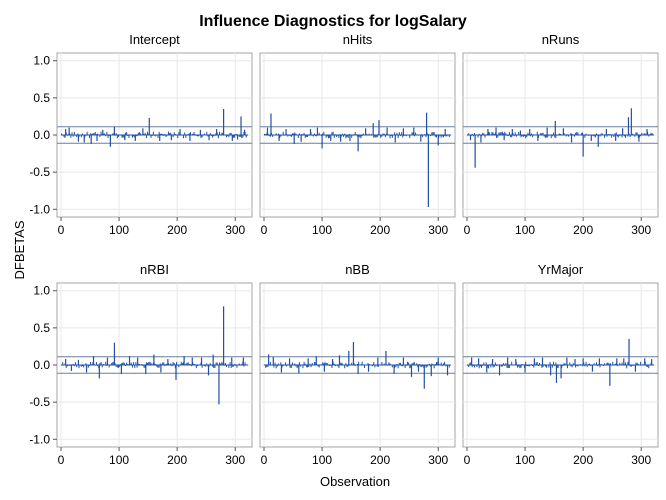 Image resolution: width=666 pixels, height=500 pixels. Describe the element at coordinates (561, 39) in the screenshot. I see `panel-title: nRuns` at that location.